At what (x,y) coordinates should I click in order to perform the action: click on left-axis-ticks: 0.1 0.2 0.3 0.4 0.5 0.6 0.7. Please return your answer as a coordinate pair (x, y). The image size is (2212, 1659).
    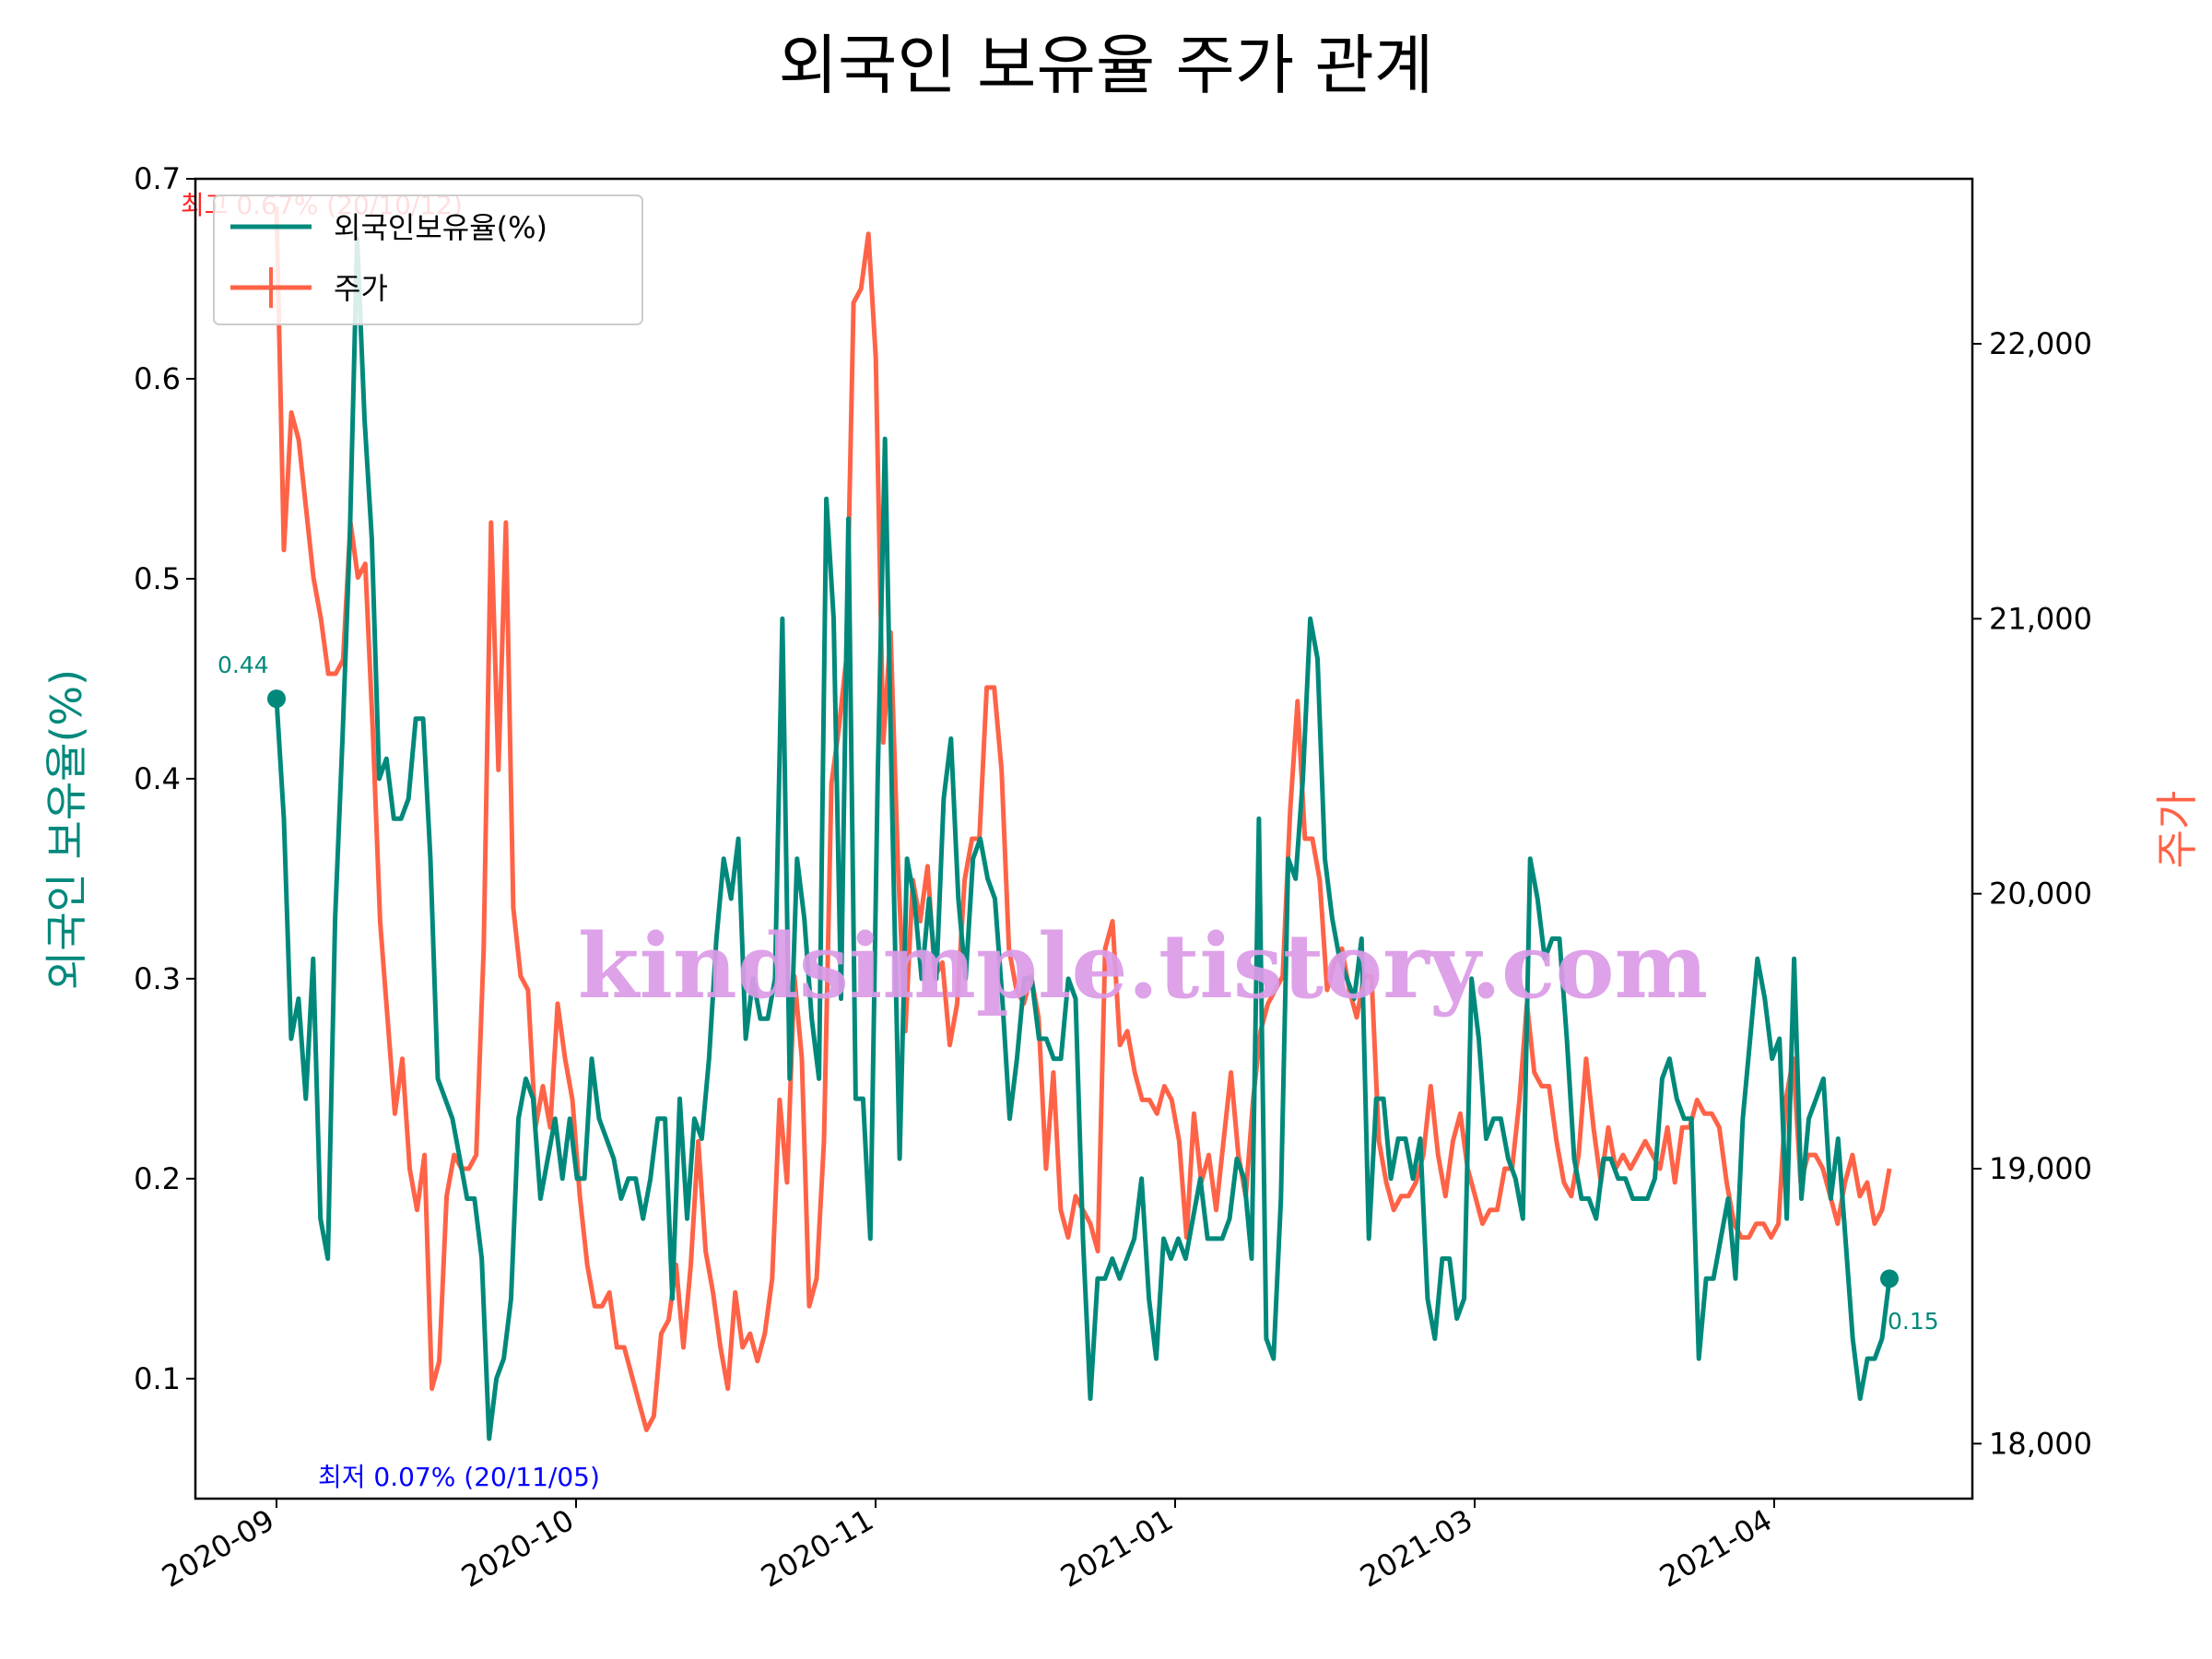
    Looking at the image, I should click on (164, 778).